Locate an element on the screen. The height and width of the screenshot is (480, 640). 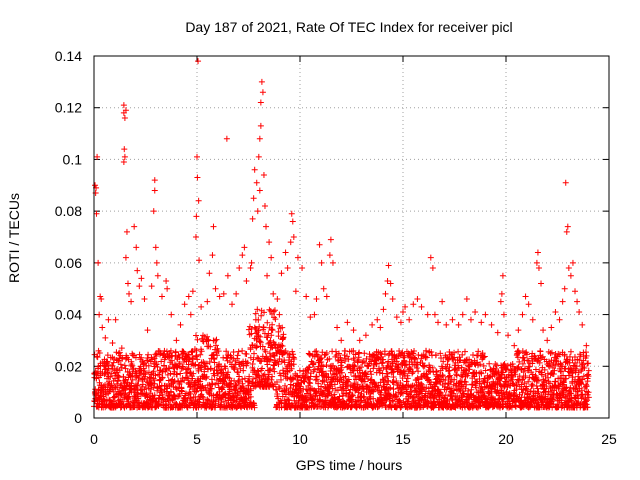
x-tick-label: 25 is located at coordinates (609, 439).